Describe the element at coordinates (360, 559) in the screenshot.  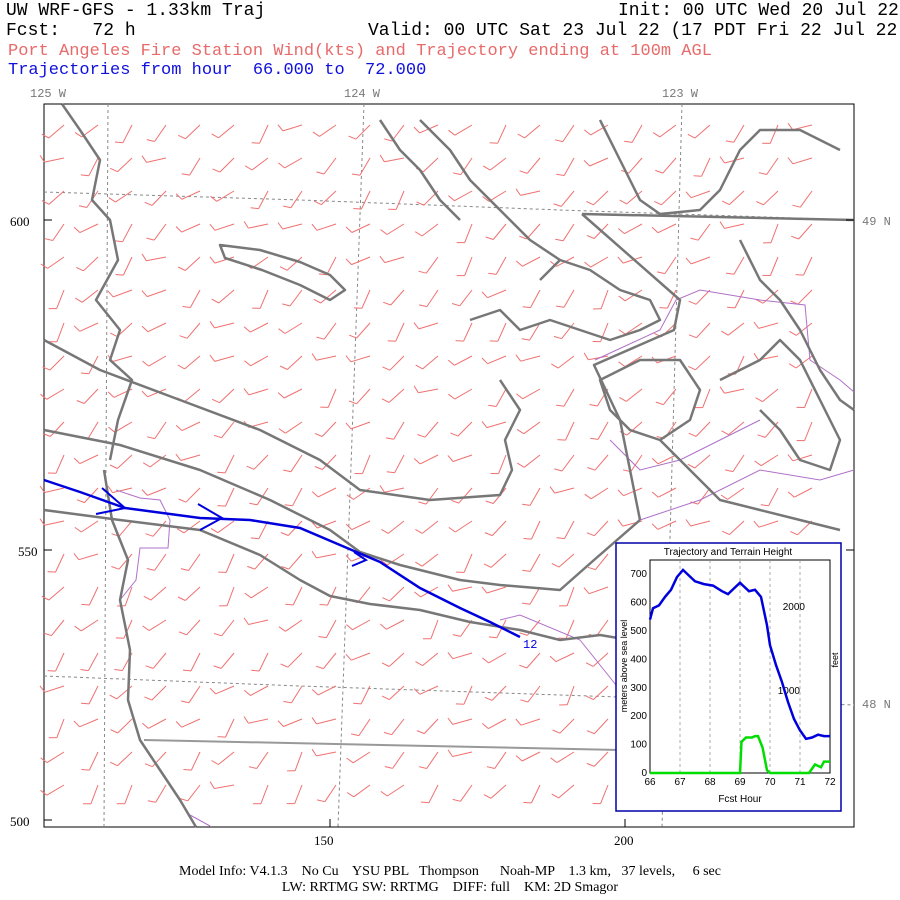
I see `trajectory-arrow` at that location.